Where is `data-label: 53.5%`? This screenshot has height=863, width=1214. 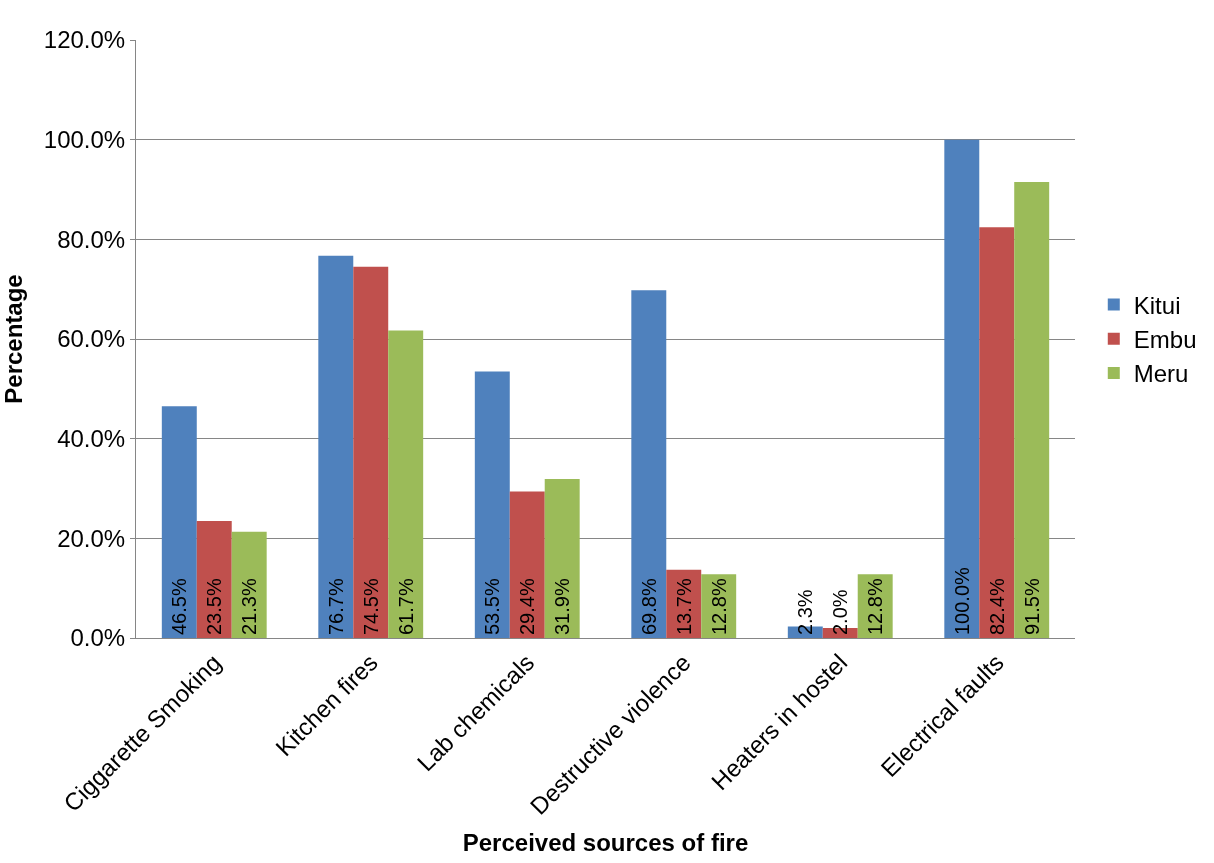 data-label: 53.5% is located at coordinates (492, 606).